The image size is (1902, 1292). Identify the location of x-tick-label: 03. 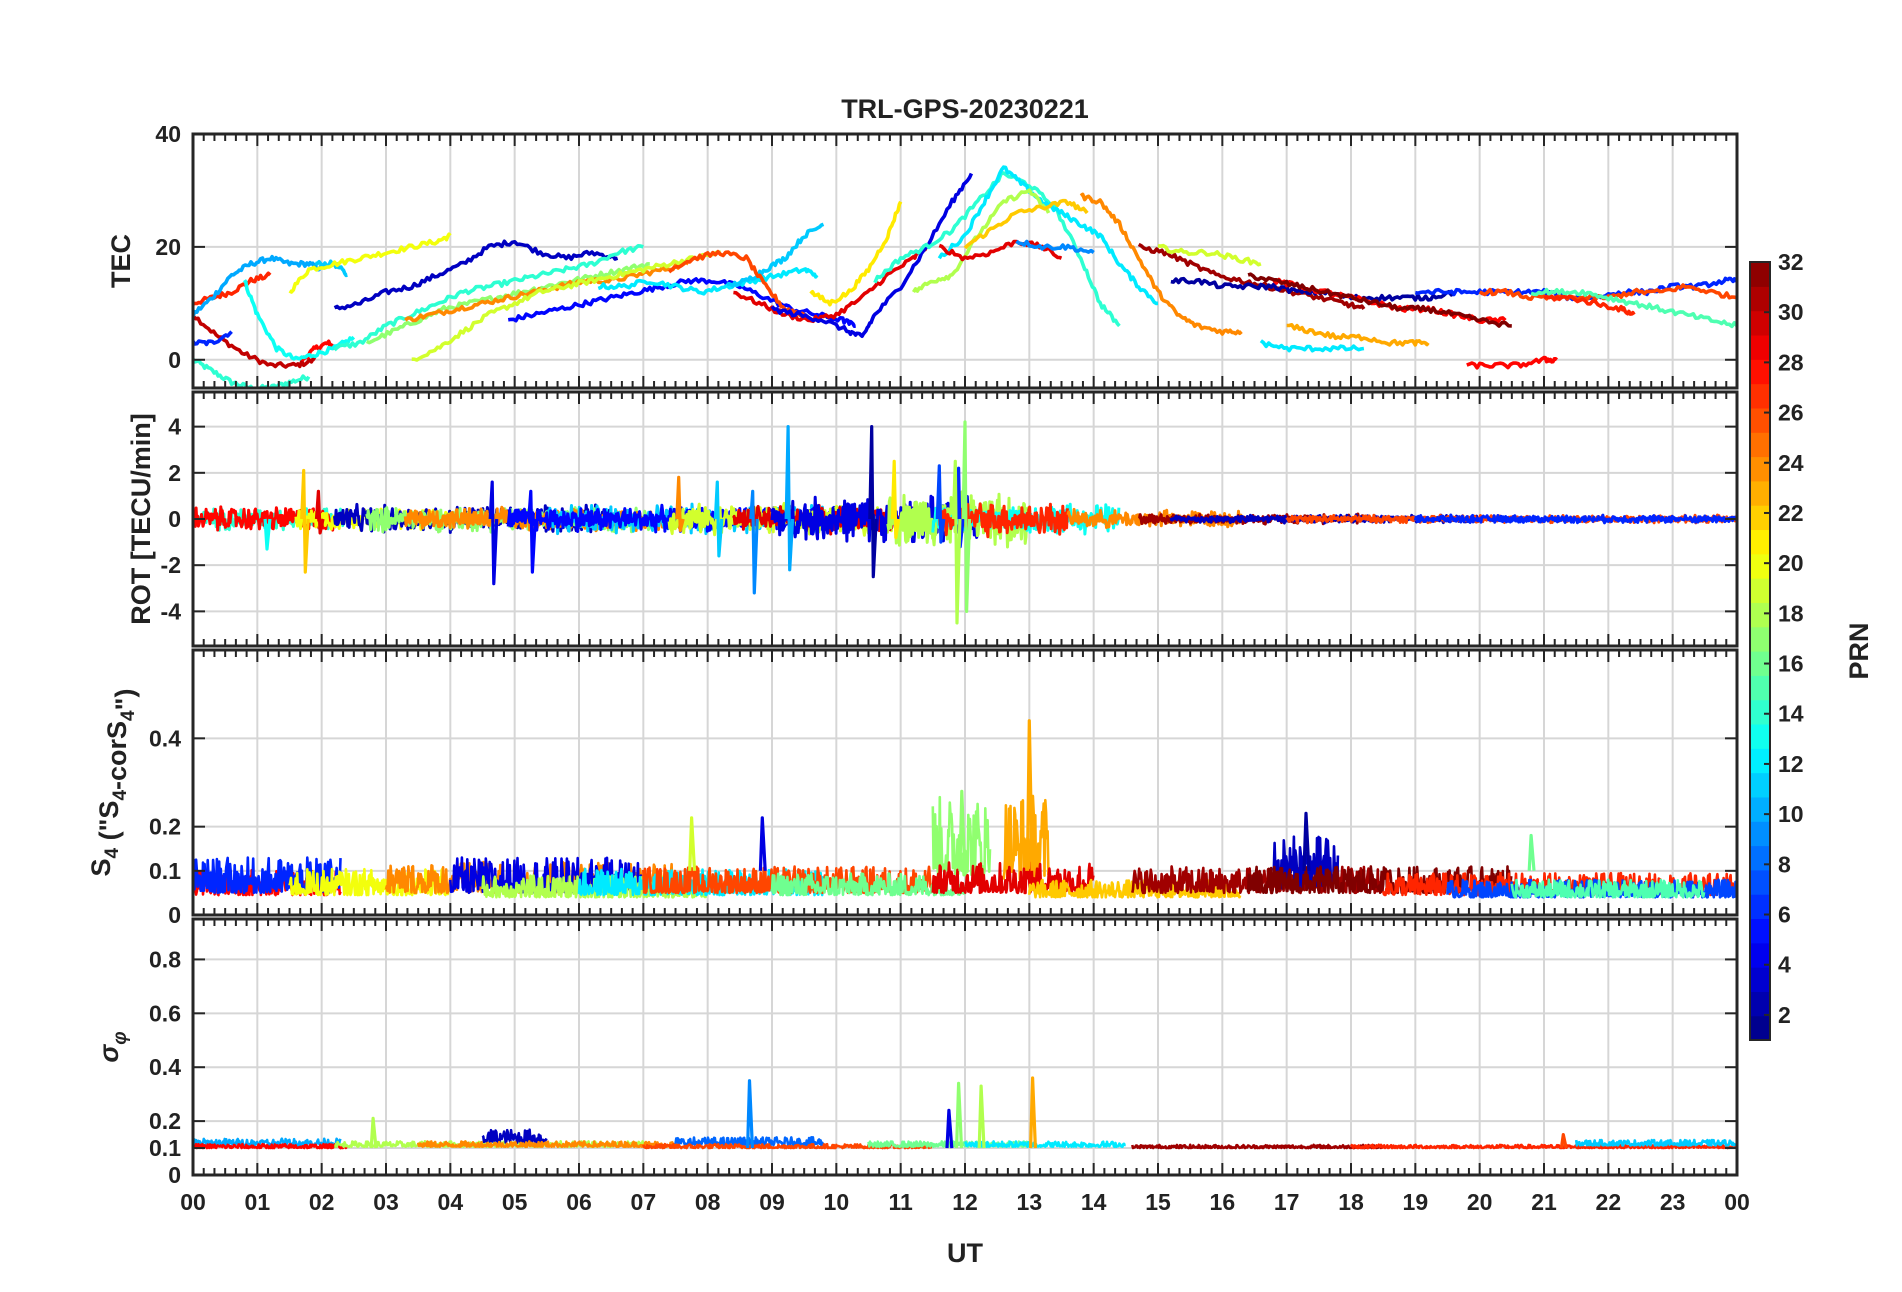
(386, 1202).